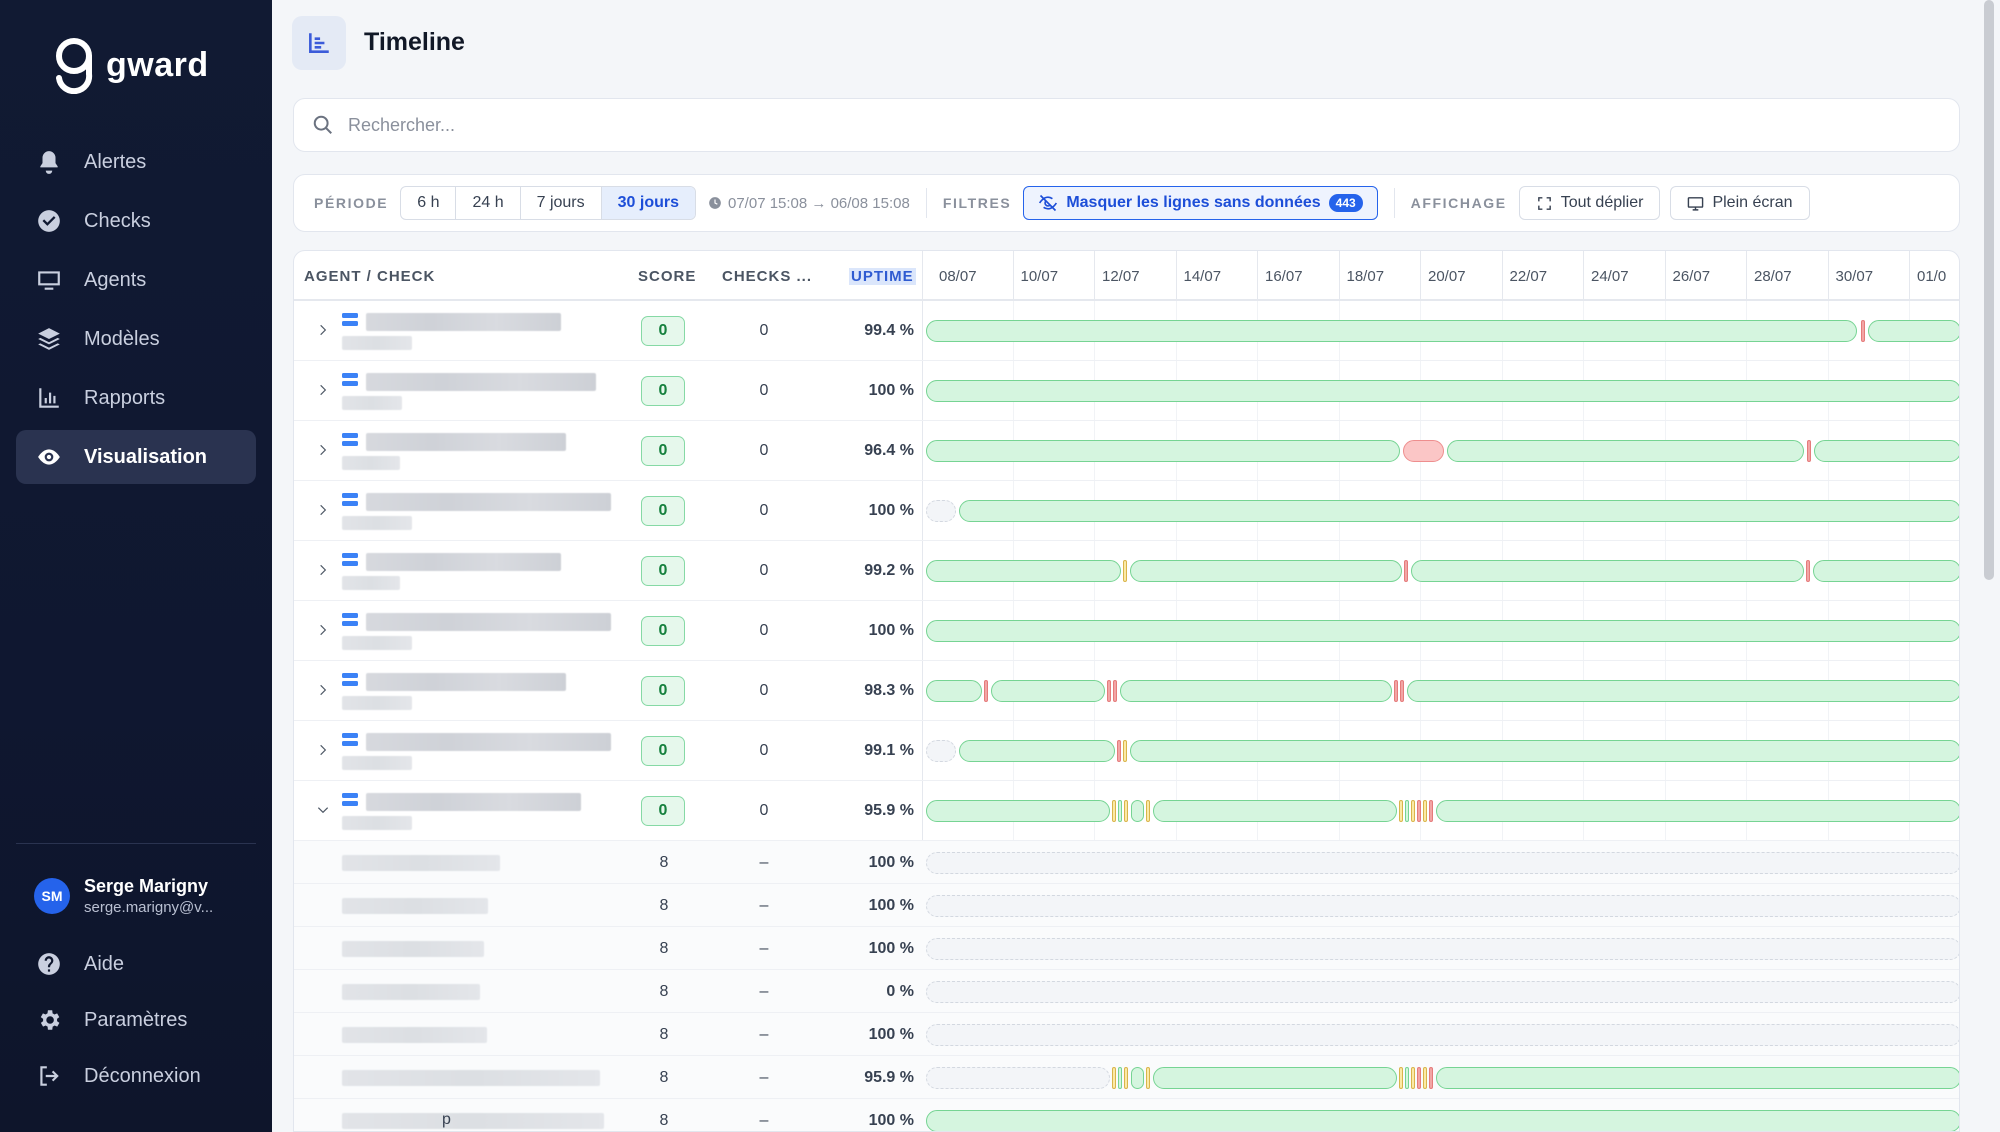  Describe the element at coordinates (136, 221) in the screenshot. I see `sidebar-item-checks: Checks` at that location.